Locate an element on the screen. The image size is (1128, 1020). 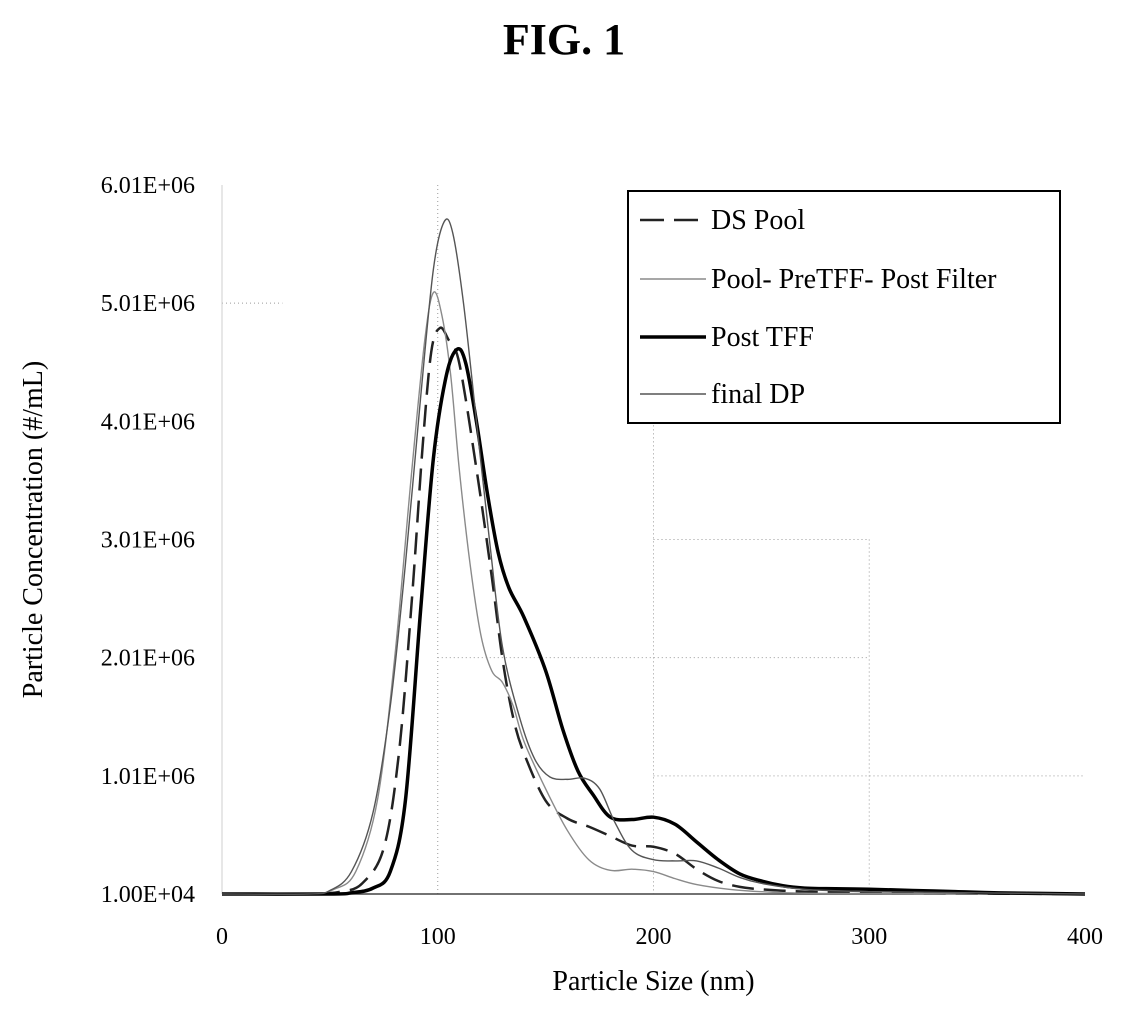
y-tick-label: 5.01E+06 is located at coordinates (148, 304).